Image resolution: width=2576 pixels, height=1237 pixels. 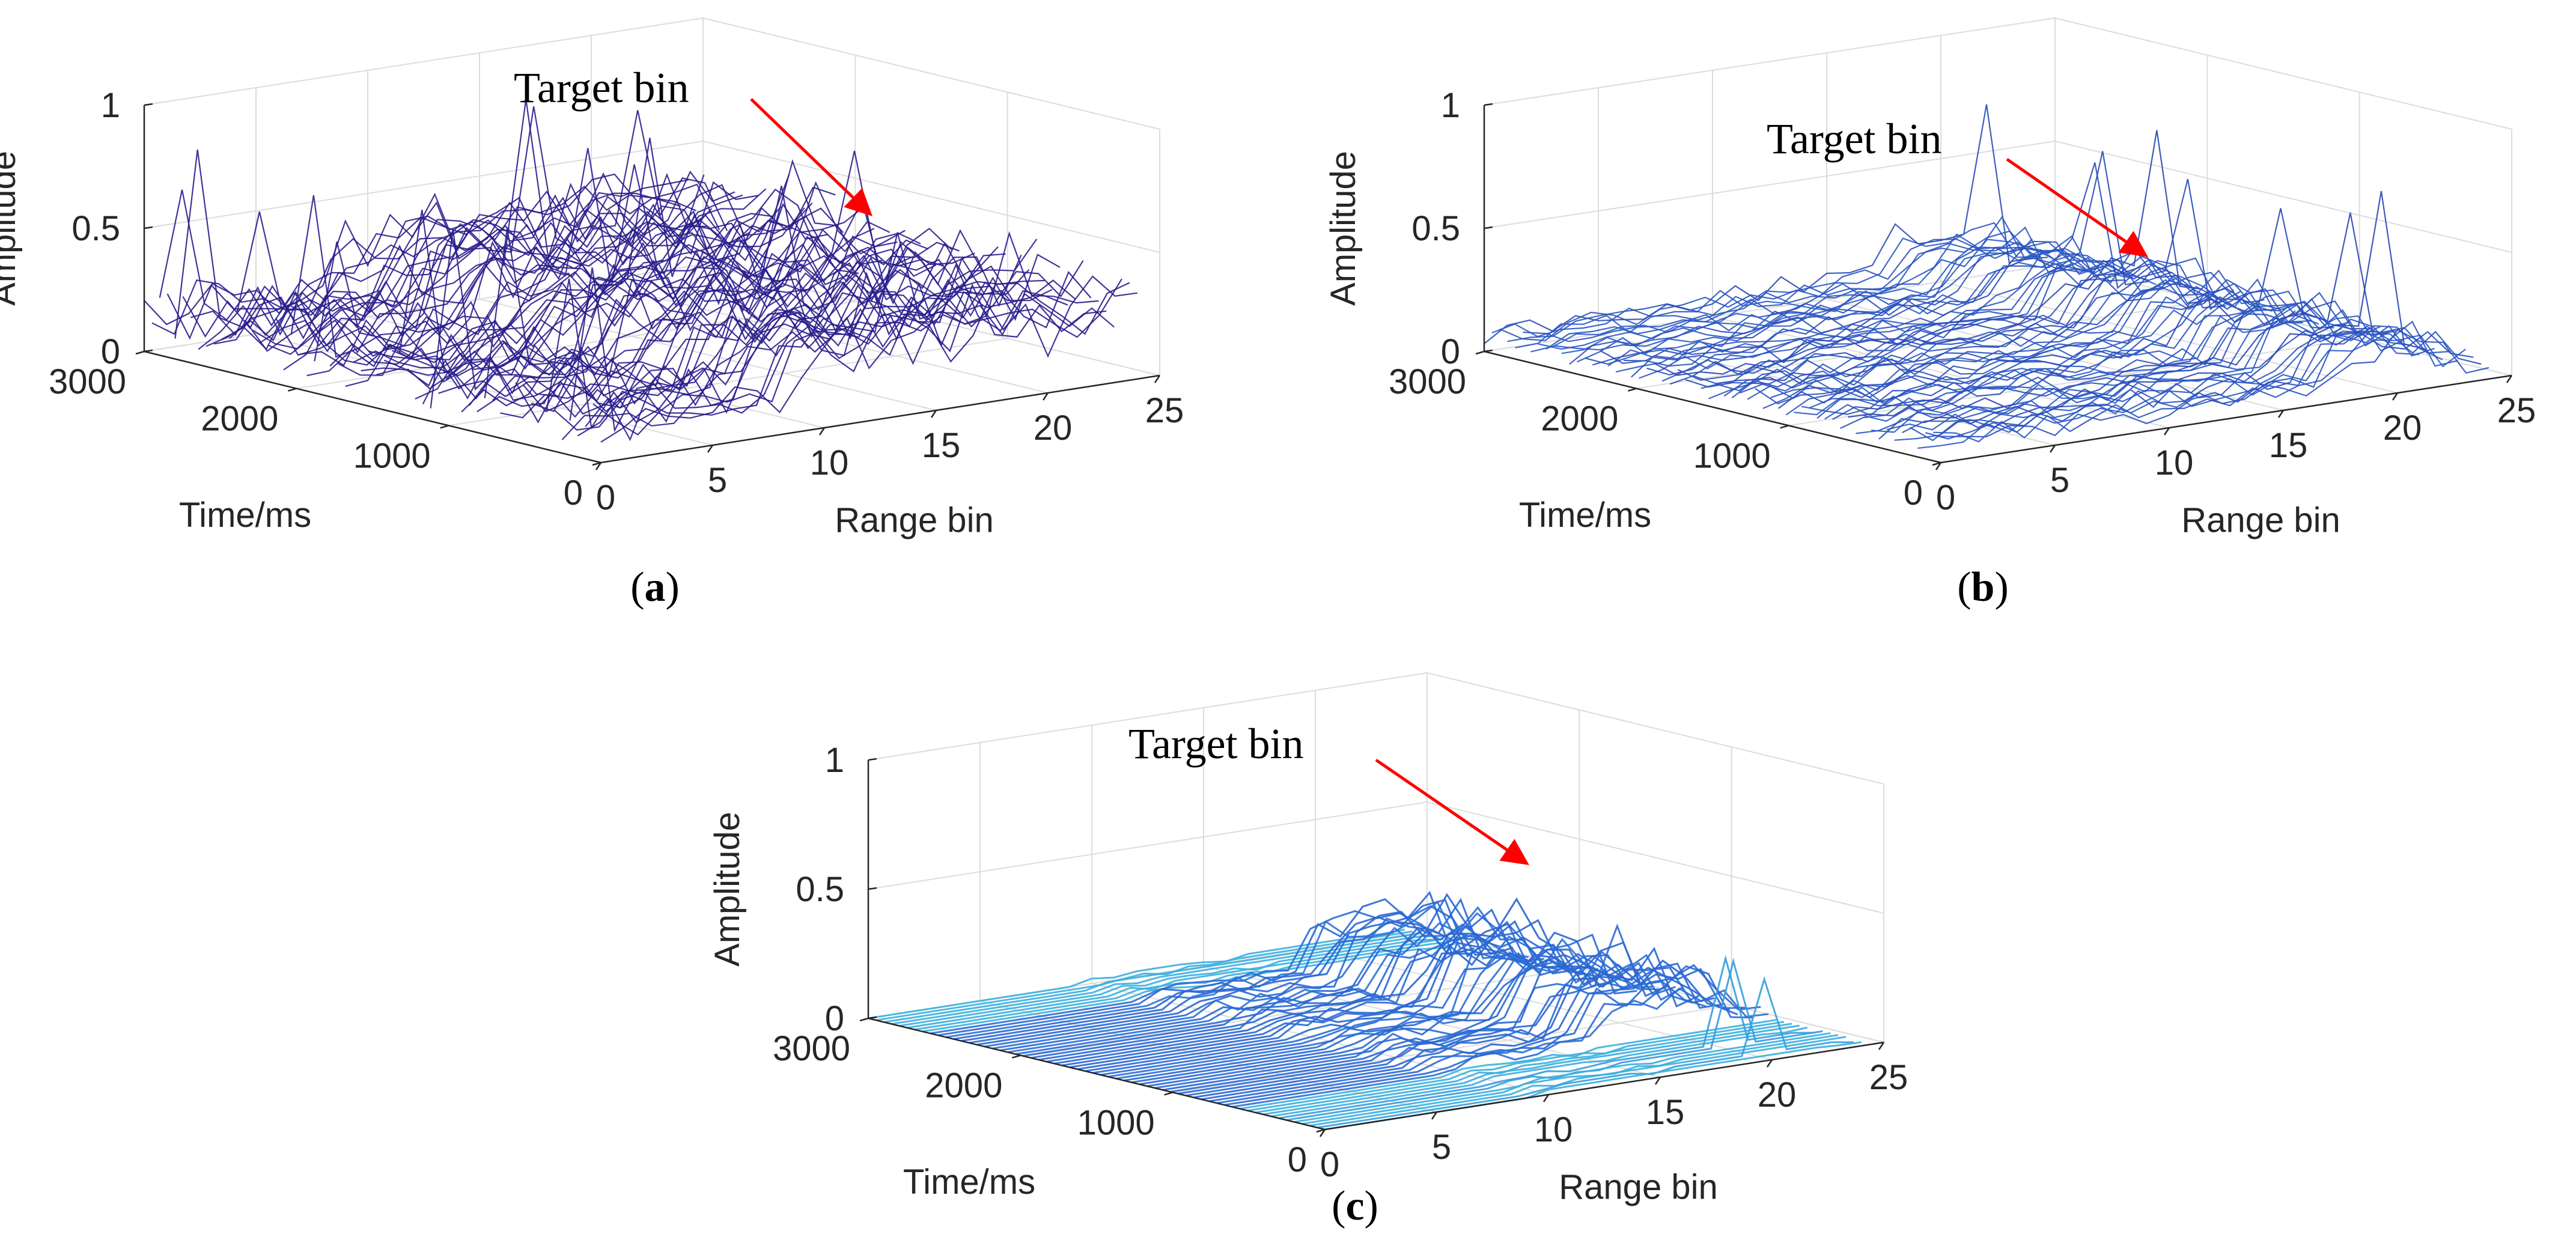 What do you see at coordinates (880, 419) in the screenshot?
I see `x-axis-line` at bounding box center [880, 419].